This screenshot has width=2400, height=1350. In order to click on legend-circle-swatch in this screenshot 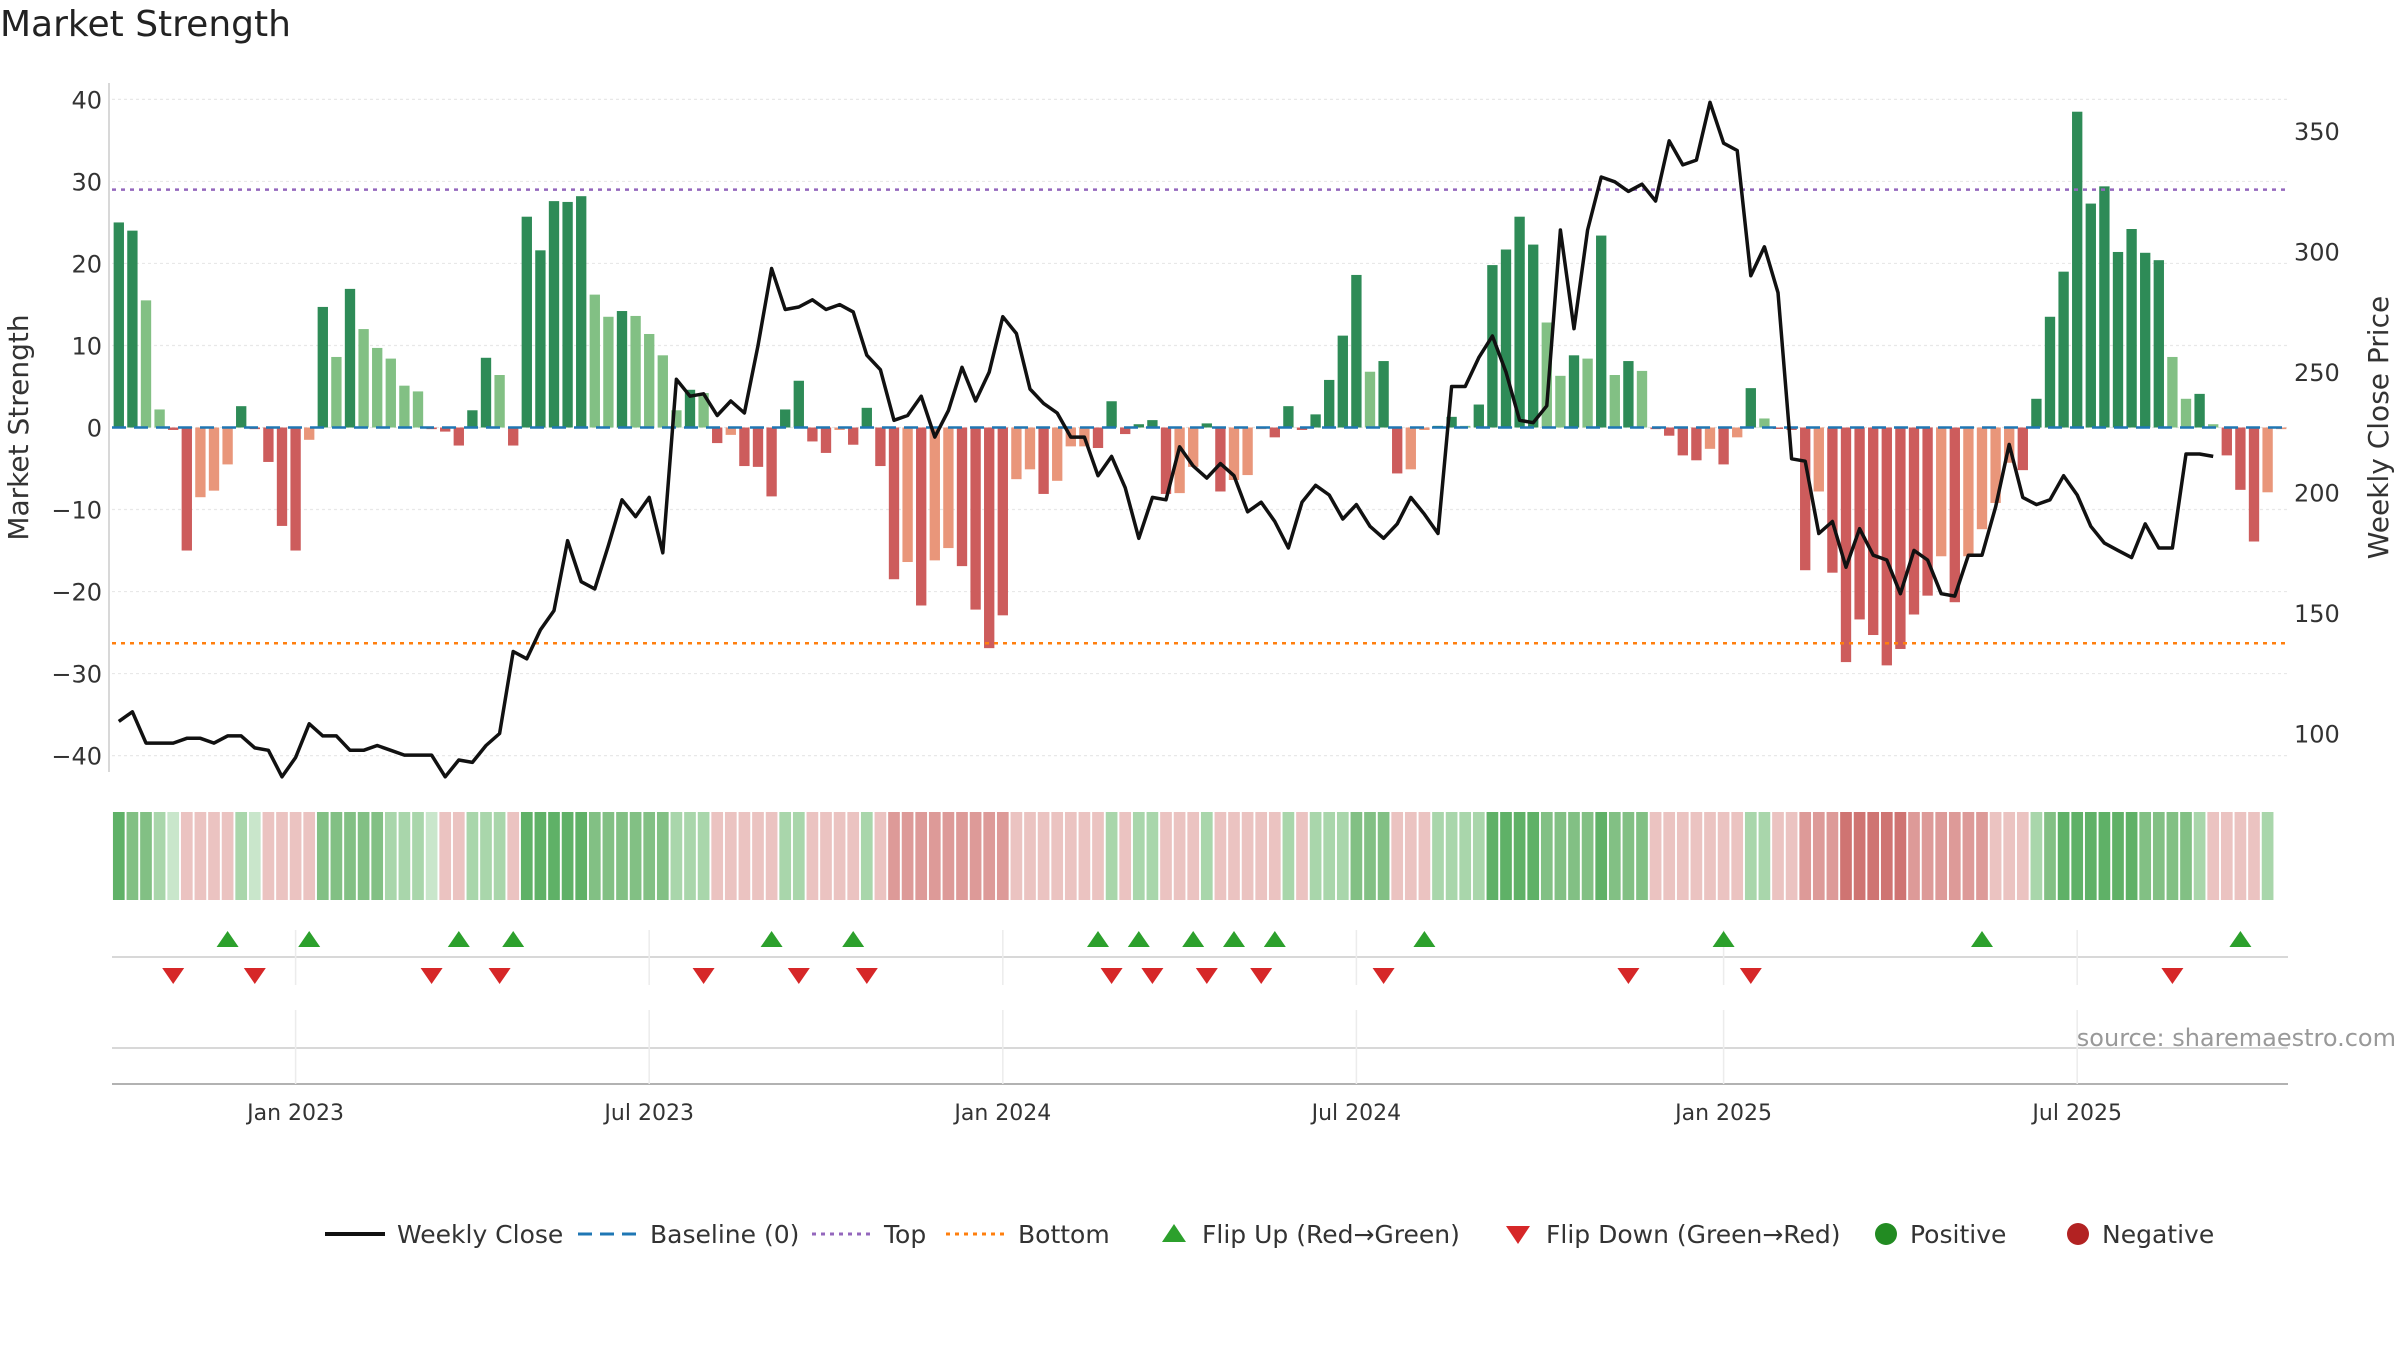, I will do `click(1886, 1234)`.